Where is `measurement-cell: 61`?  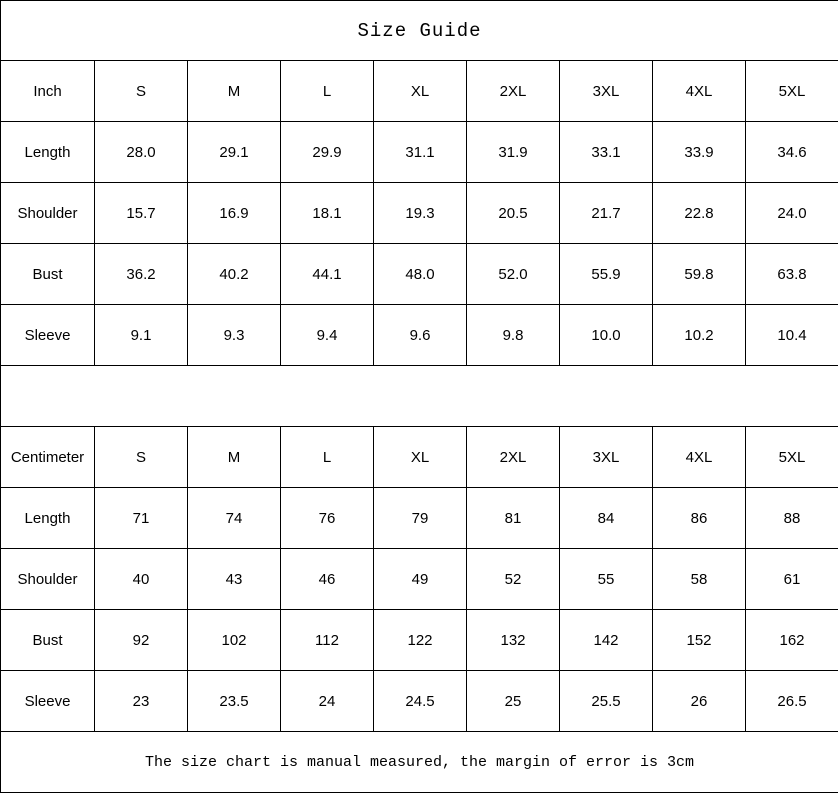 measurement-cell: 61 is located at coordinates (792, 579).